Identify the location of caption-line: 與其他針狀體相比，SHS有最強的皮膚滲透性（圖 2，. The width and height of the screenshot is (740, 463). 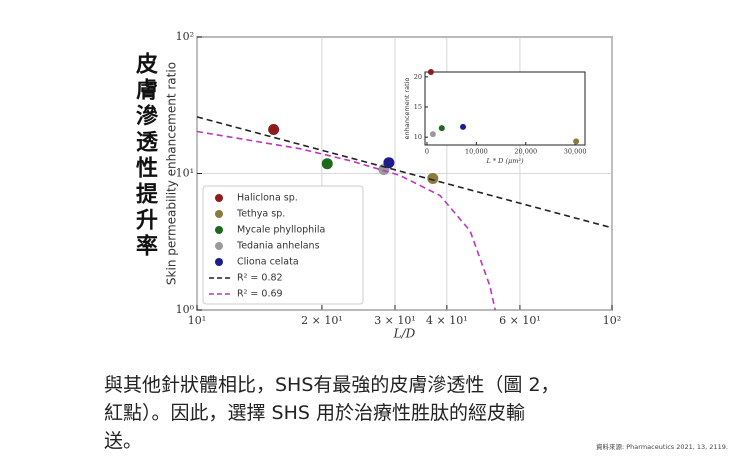
(332, 385).